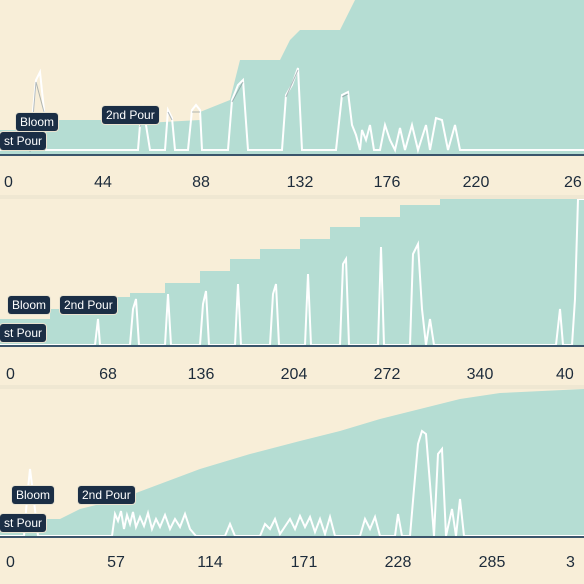 The image size is (584, 584). What do you see at coordinates (387, 182) in the screenshot?
I see `x-tick-label: 176` at bounding box center [387, 182].